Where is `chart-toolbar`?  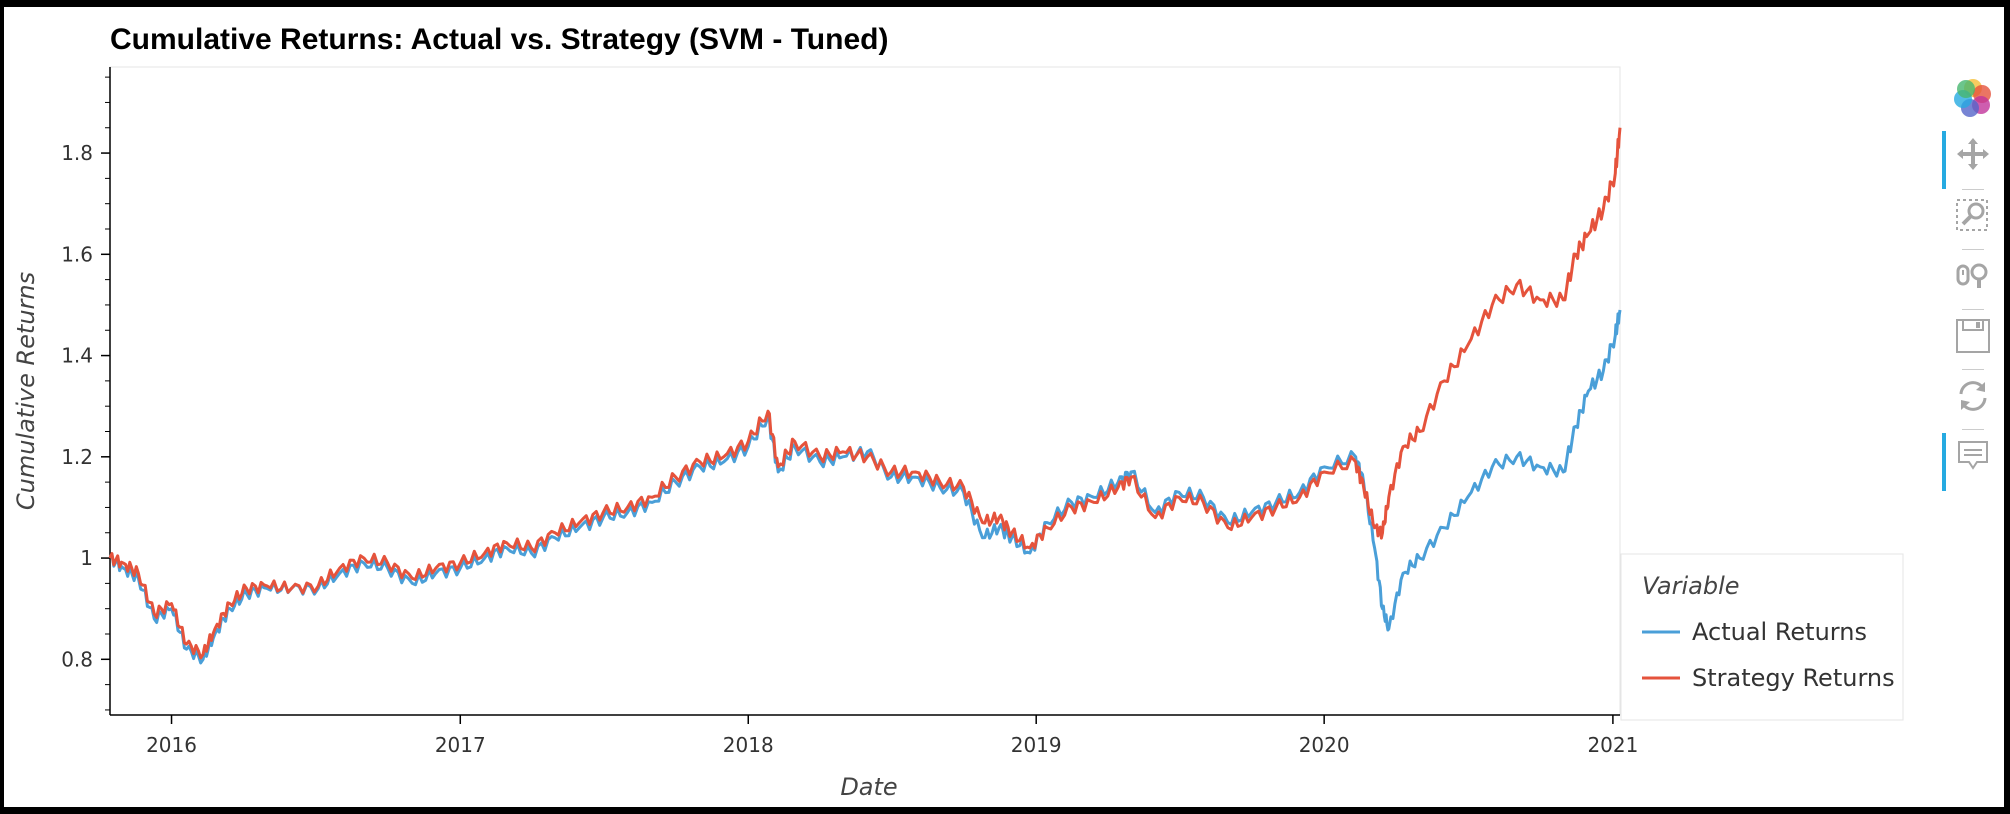
chart-toolbar is located at coordinates (1965, 283).